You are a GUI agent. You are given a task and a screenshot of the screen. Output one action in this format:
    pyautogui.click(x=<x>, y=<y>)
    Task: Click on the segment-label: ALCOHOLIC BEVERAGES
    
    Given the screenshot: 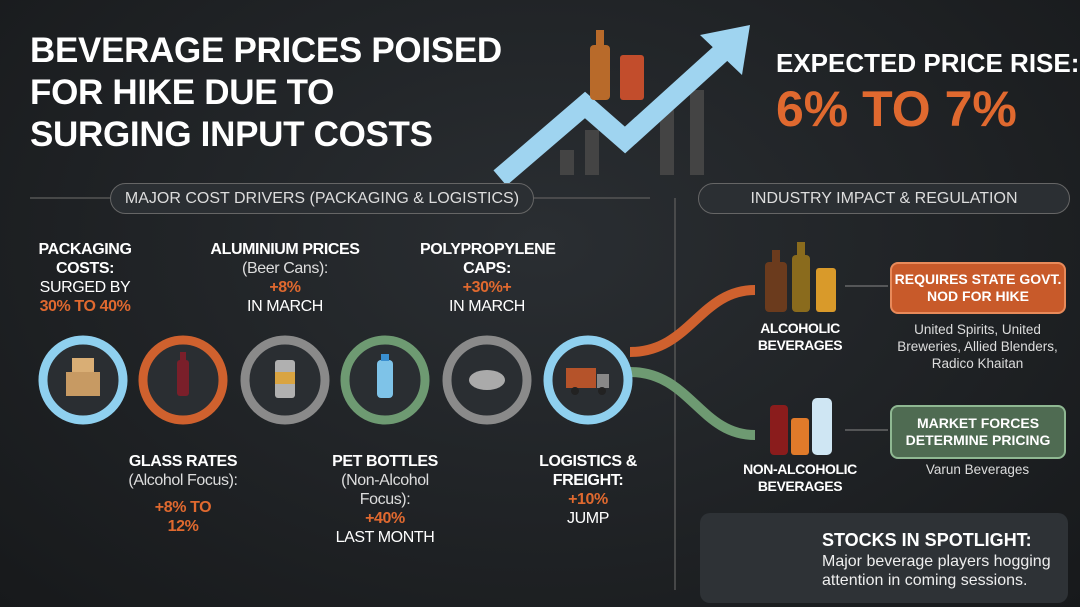 What is the action you would take?
    pyautogui.click(x=800, y=336)
    